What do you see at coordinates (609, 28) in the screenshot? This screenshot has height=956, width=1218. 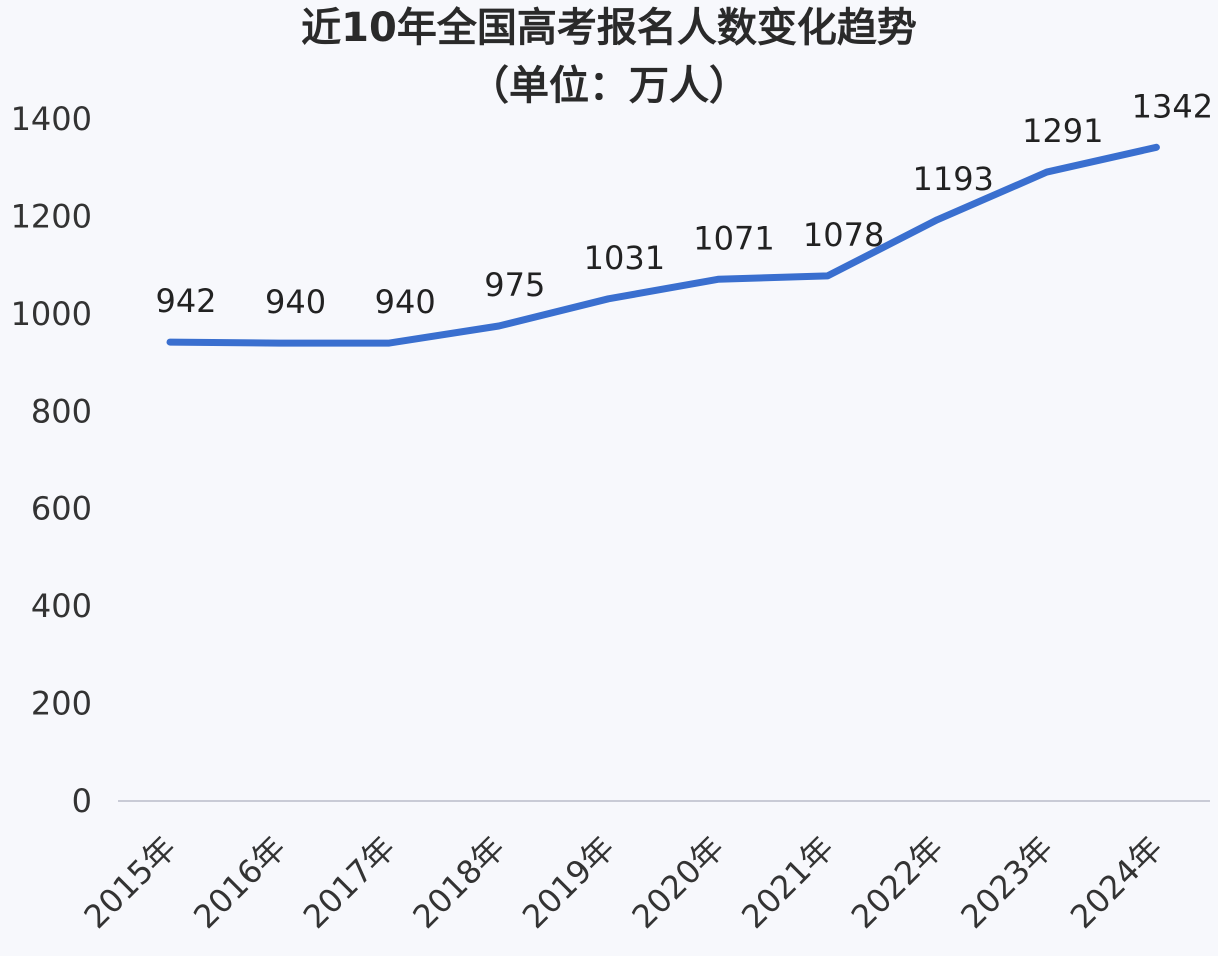 I see `chart-title: 近10年全国高考报名人数变化趋势` at bounding box center [609, 28].